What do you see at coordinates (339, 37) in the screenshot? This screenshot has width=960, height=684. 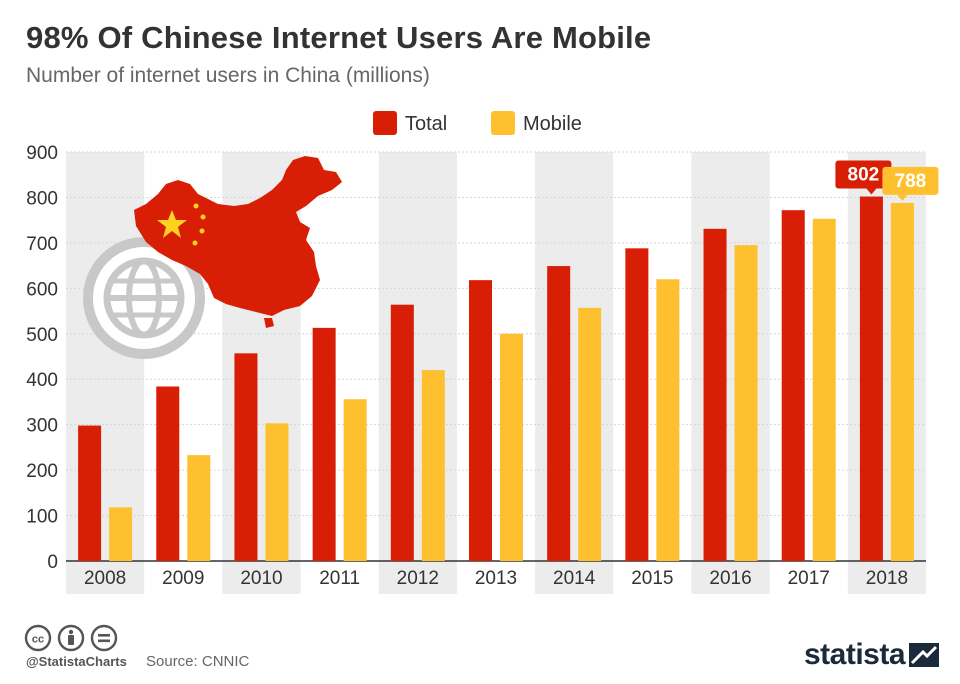 I see `chart-title: 98% Of Chinese Internet Users Are Mobile` at bounding box center [339, 37].